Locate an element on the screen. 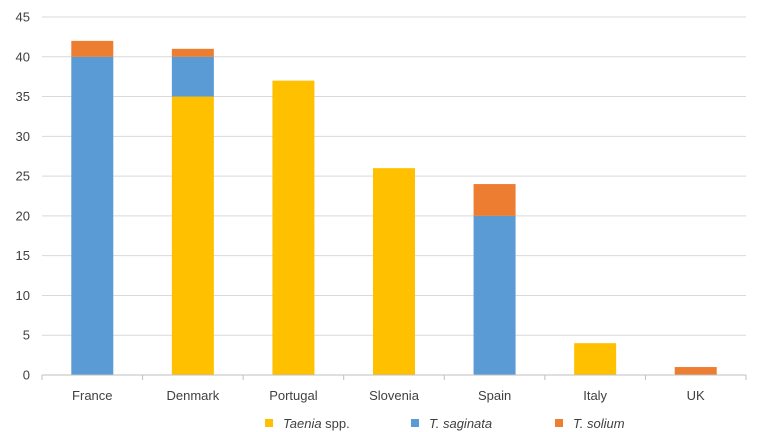 Image resolution: width=758 pixels, height=432 pixels. x-tick-label: Denmark is located at coordinates (192, 395).